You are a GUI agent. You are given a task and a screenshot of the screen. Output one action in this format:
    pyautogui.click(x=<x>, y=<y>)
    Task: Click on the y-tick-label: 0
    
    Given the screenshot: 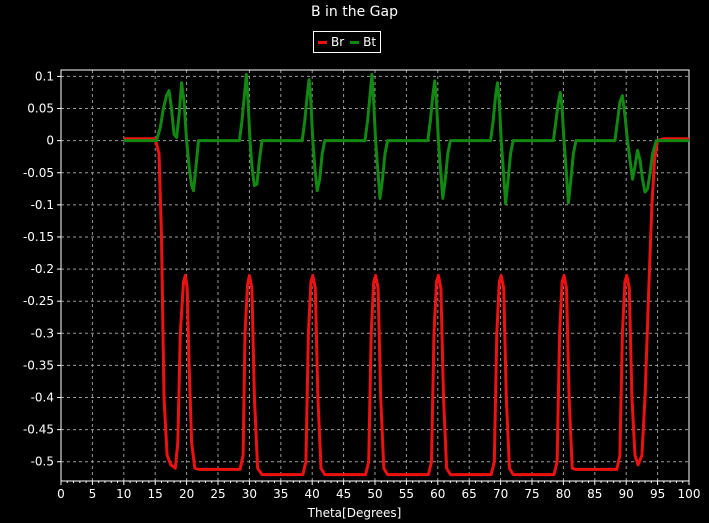 What is the action you would take?
    pyautogui.click(x=50, y=141)
    